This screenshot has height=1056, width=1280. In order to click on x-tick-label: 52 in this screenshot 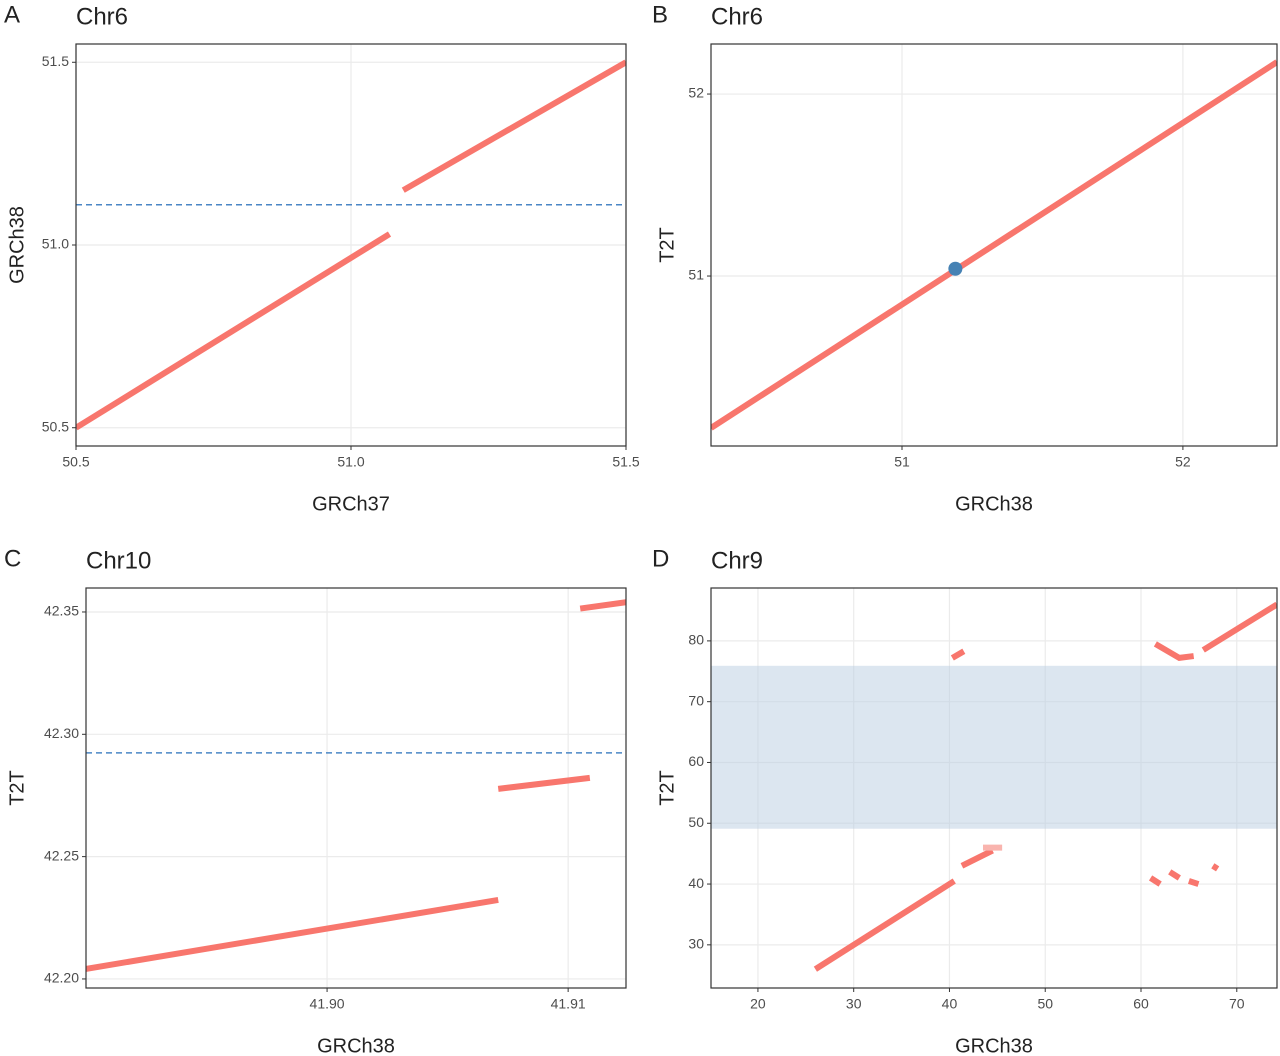, I will do `click(1183, 462)`.